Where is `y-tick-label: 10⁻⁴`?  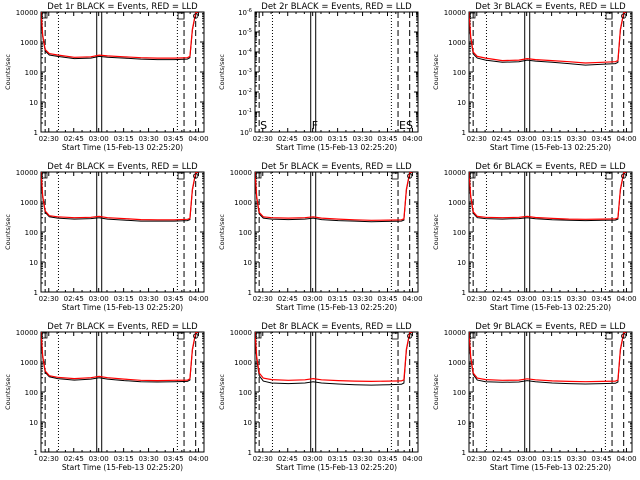
y-tick-label: 10⁻⁴ is located at coordinates (245, 52).